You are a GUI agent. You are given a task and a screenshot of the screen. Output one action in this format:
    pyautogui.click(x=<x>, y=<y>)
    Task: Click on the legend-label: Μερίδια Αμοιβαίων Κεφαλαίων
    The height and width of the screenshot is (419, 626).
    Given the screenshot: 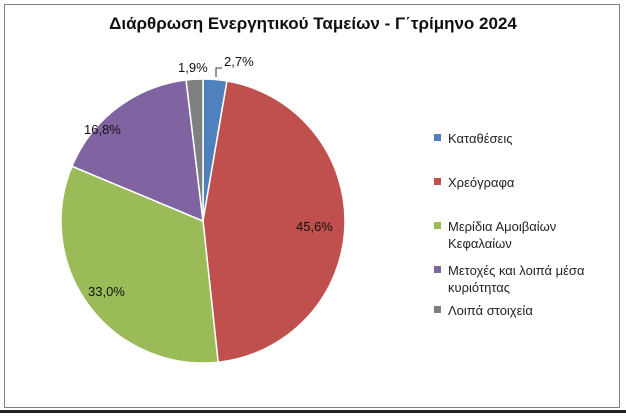 What is the action you would take?
    pyautogui.click(x=502, y=235)
    